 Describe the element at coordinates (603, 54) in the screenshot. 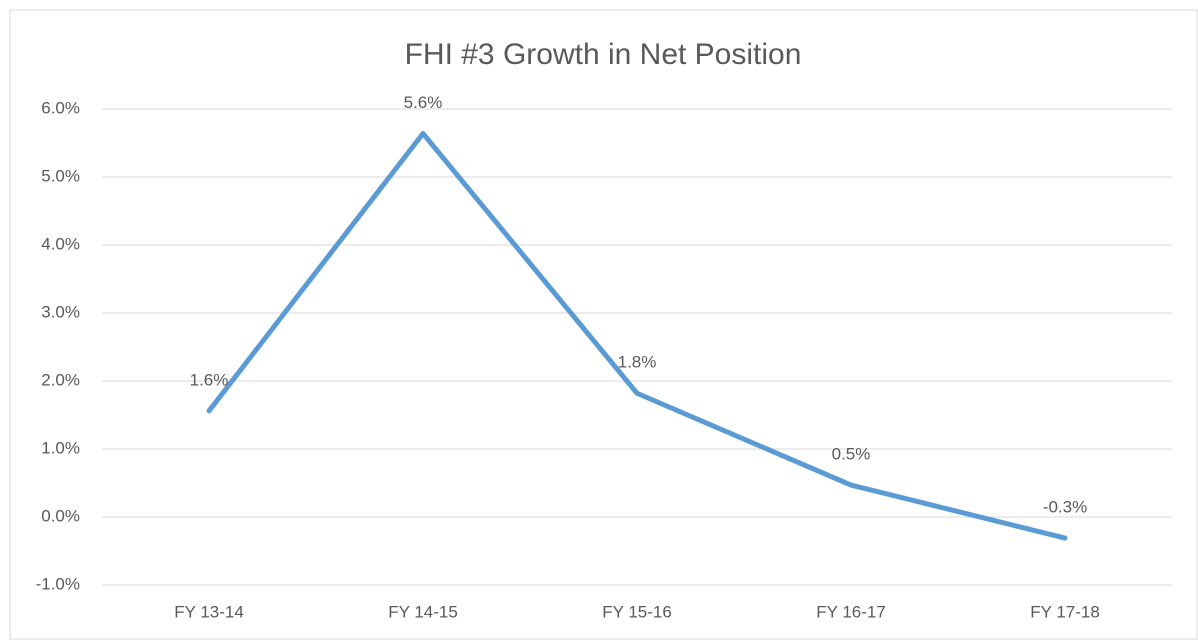

I see `chart-title: FHI #3 Growth in Net Position` at that location.